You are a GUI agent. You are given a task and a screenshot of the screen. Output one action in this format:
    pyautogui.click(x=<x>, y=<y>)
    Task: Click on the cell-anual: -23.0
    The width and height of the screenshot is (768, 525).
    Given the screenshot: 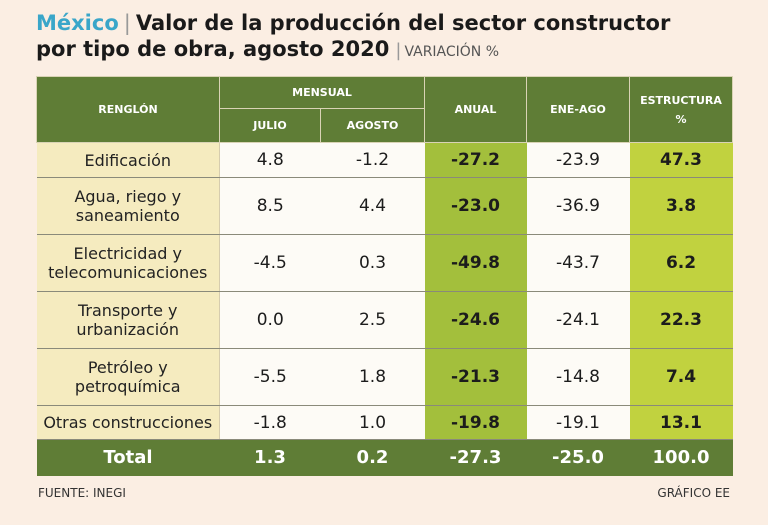 What is the action you would take?
    pyautogui.click(x=475, y=206)
    